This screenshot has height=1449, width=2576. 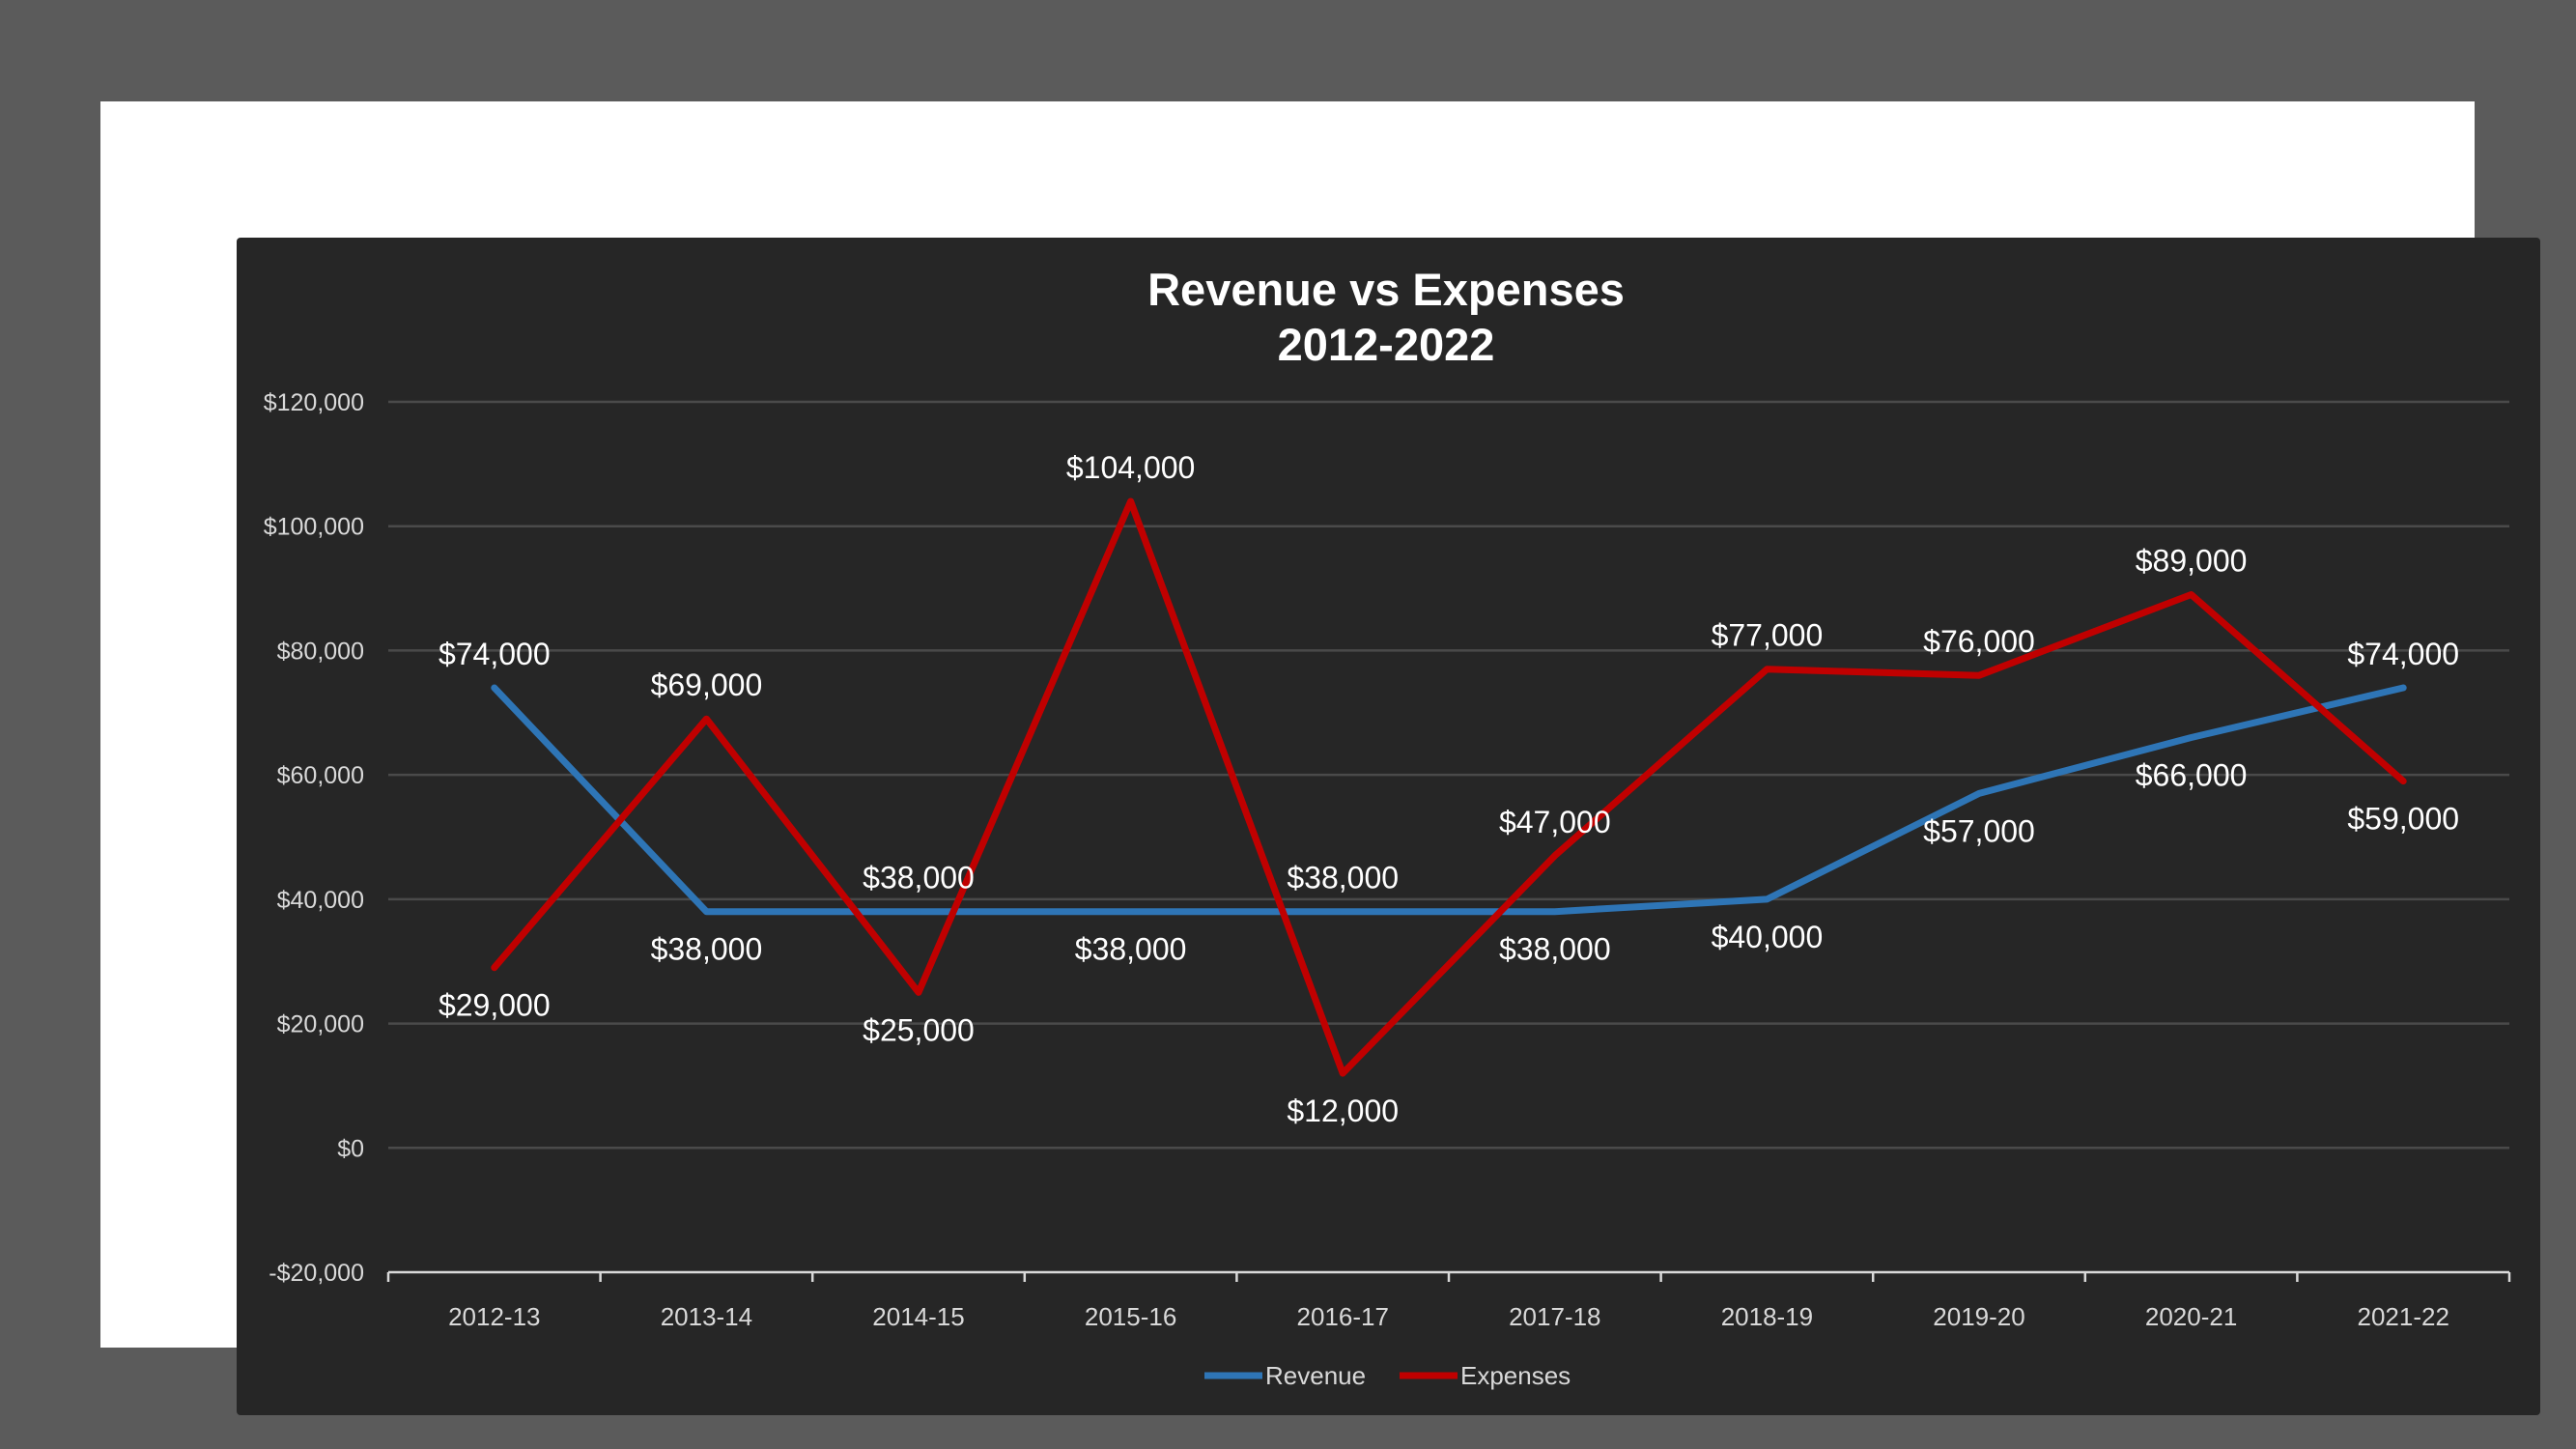 What do you see at coordinates (320, 1024) in the screenshot?
I see `y-tick-label: $20,000` at bounding box center [320, 1024].